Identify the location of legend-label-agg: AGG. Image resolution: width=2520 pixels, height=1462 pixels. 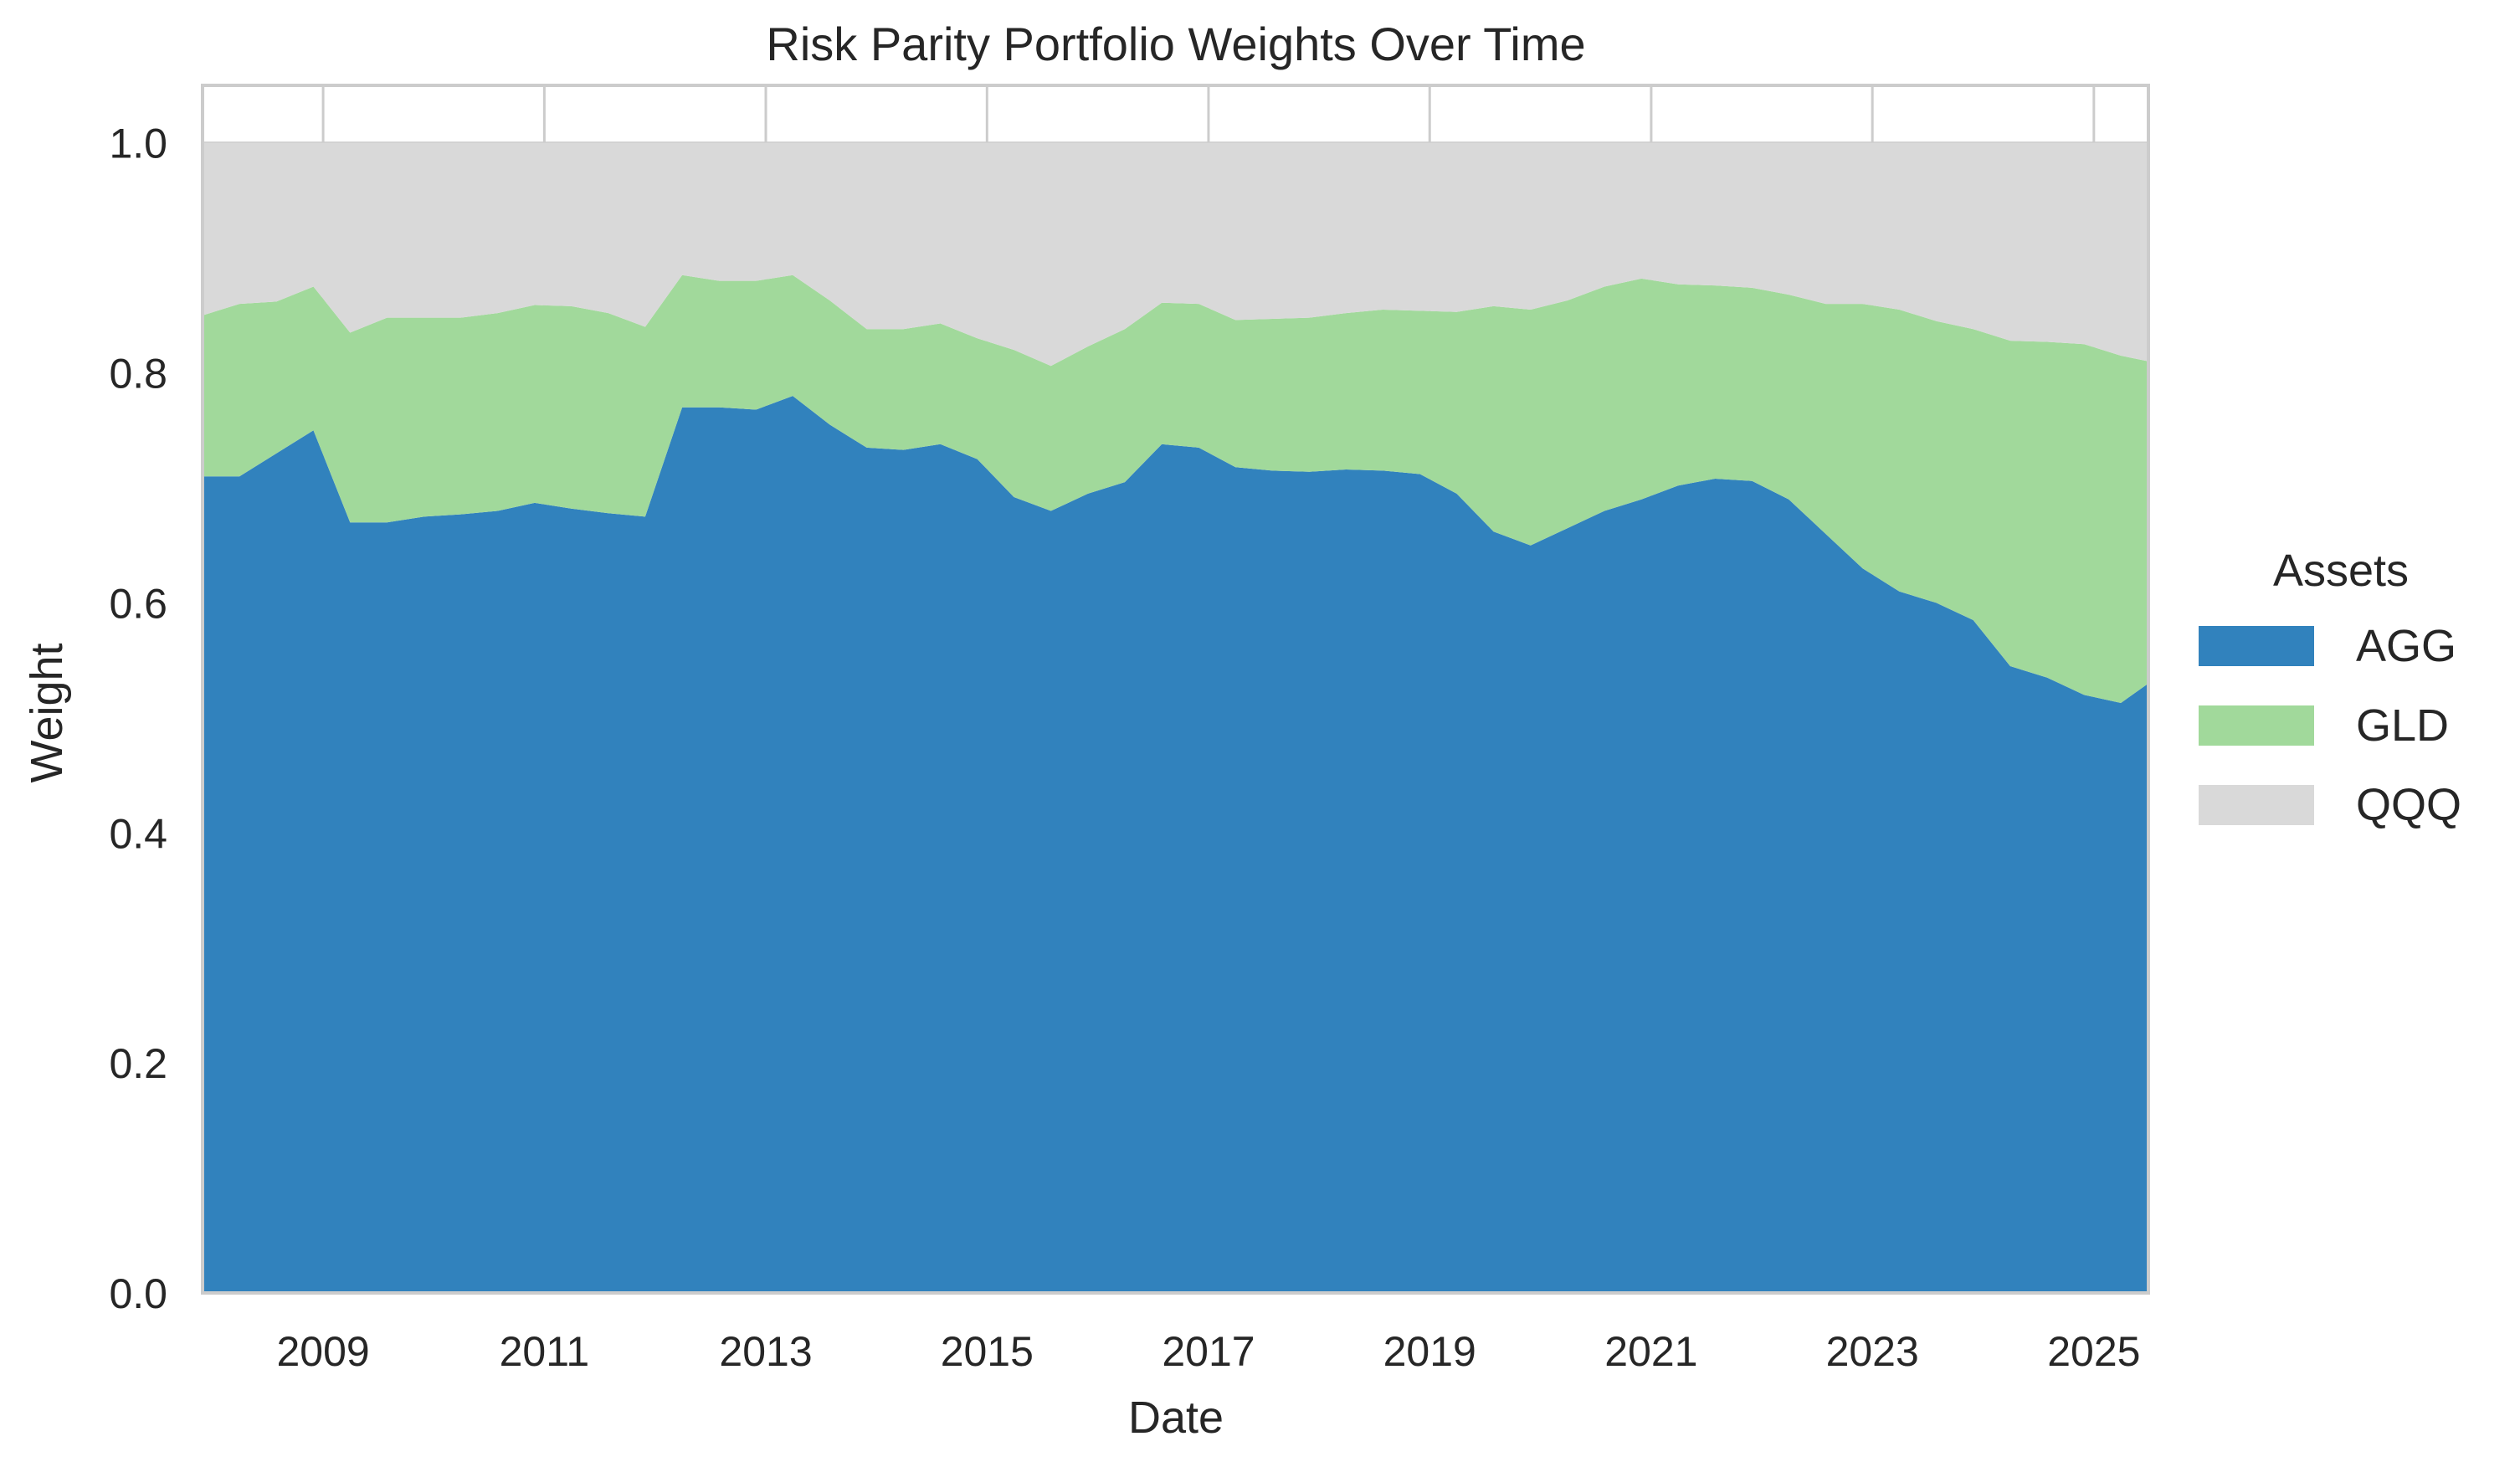
(2406, 646).